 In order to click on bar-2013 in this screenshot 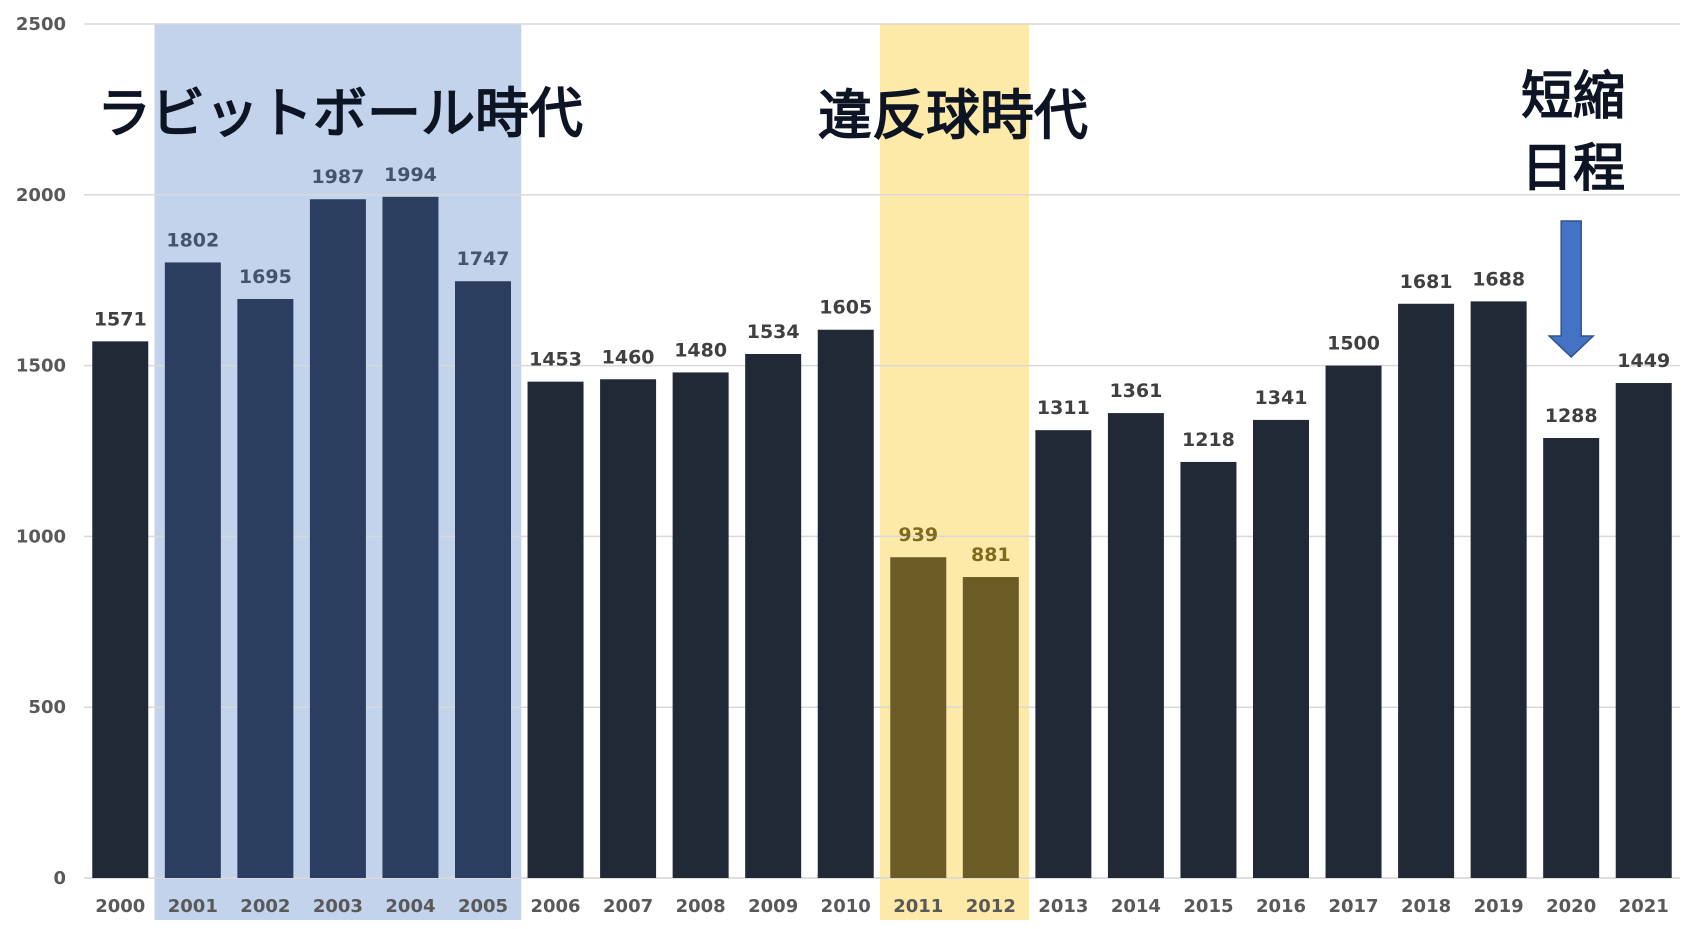, I will do `click(1063, 654)`.